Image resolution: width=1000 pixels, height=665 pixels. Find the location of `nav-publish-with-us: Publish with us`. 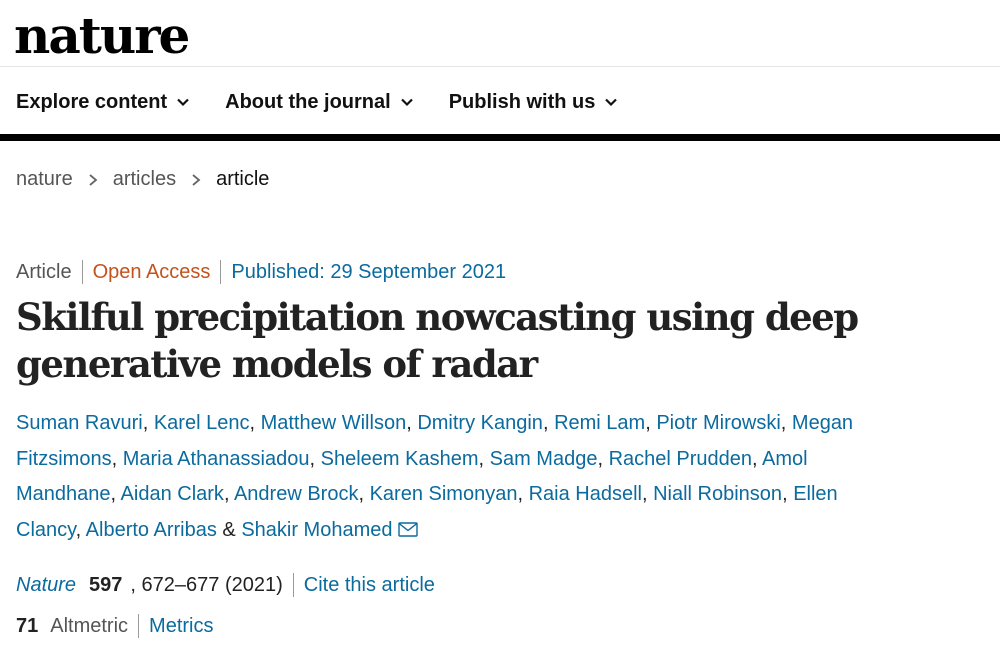

nav-publish-with-us: Publish with us is located at coordinates (534, 102).